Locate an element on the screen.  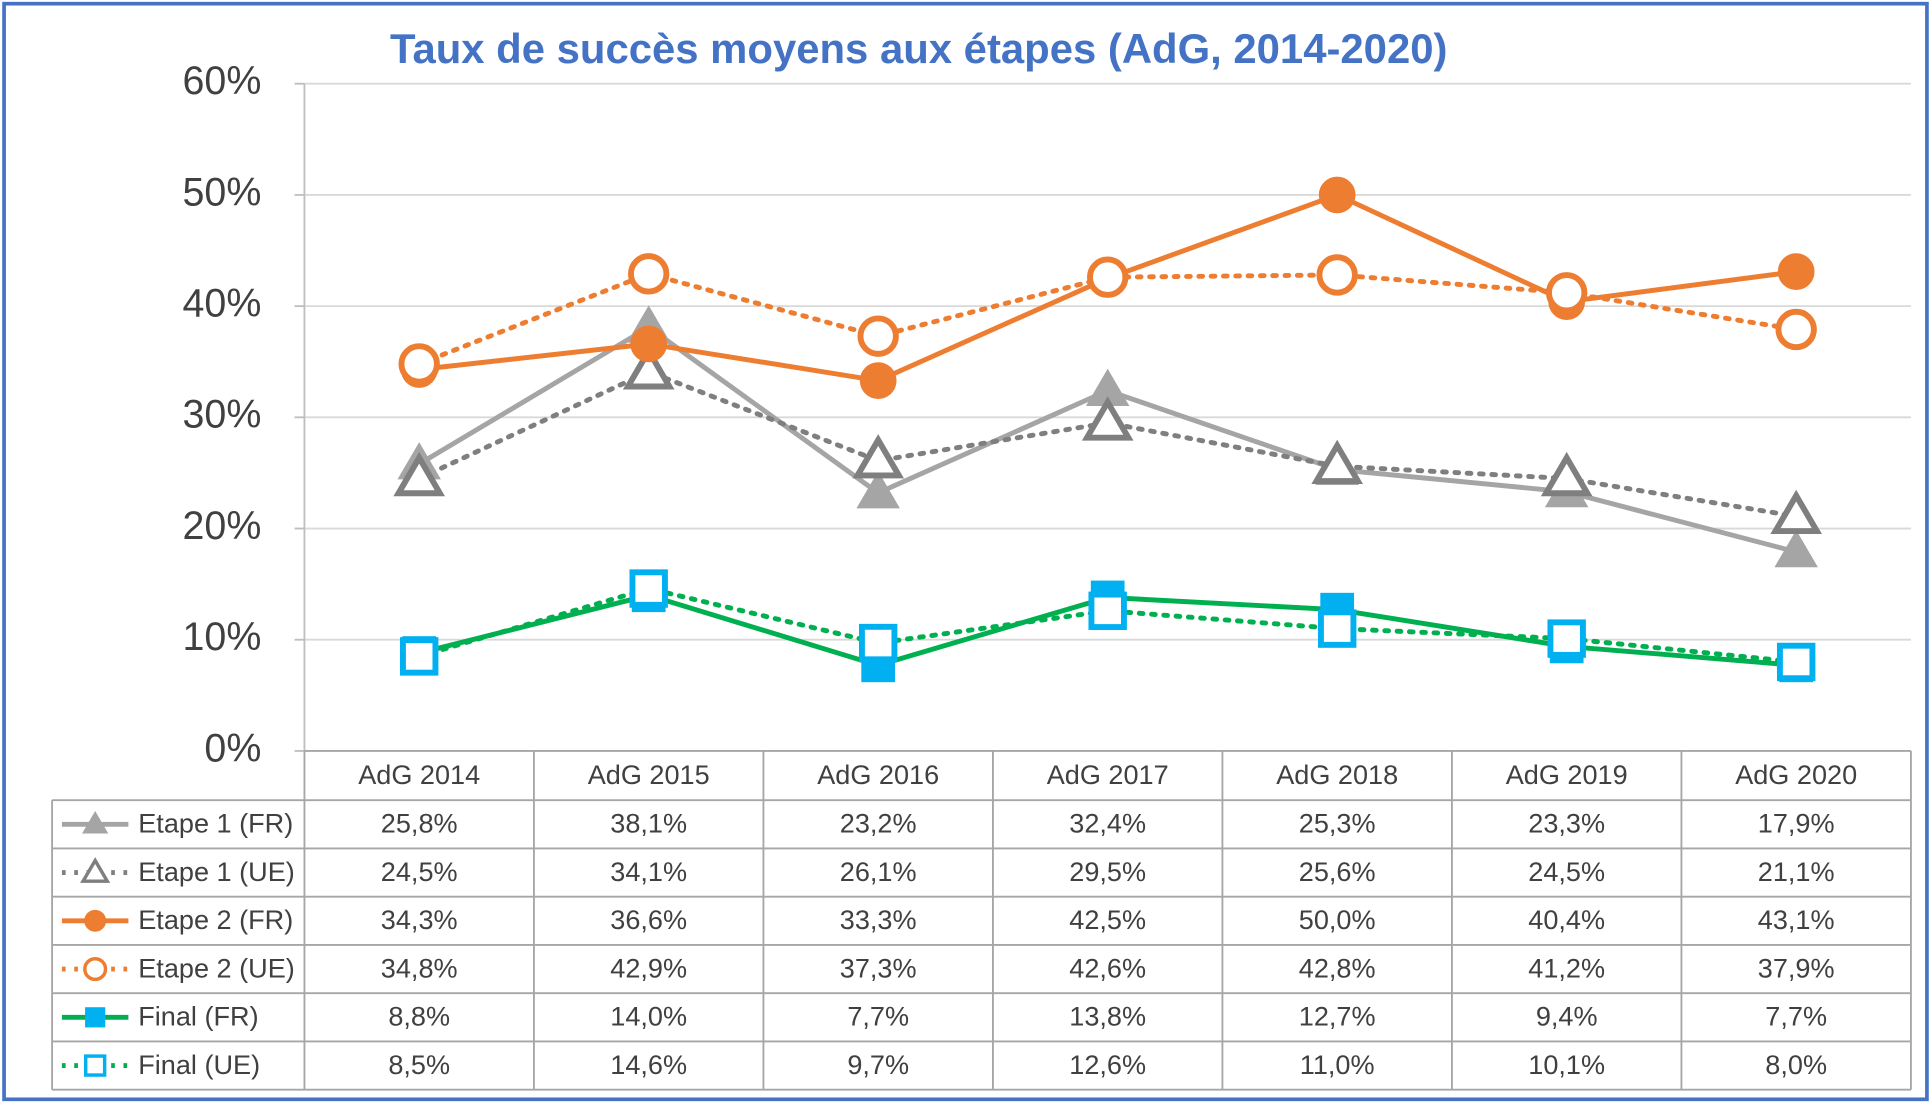
data-label: 17,9% is located at coordinates (1796, 823).